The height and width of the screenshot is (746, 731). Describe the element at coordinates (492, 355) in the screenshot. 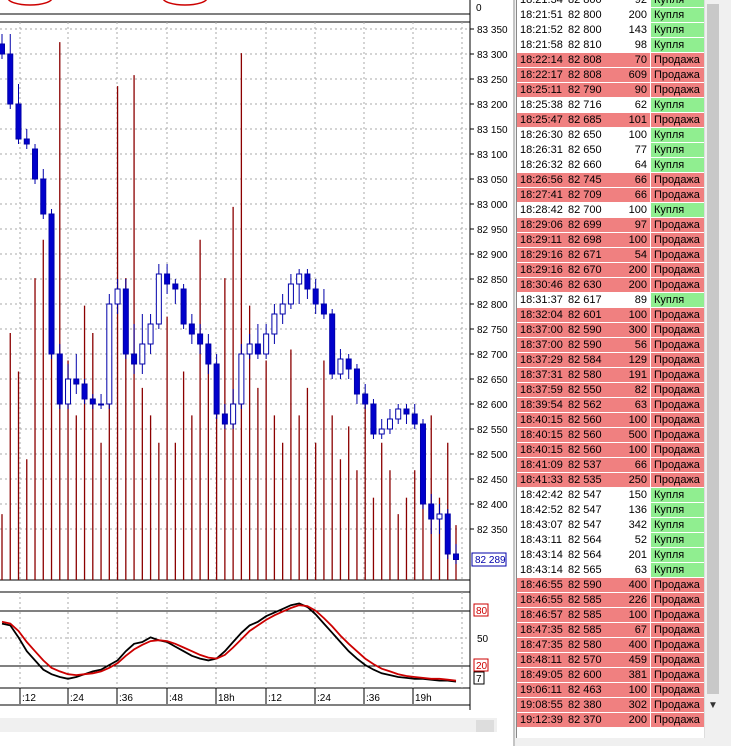

I see `price-tick-label: 82 700` at that location.